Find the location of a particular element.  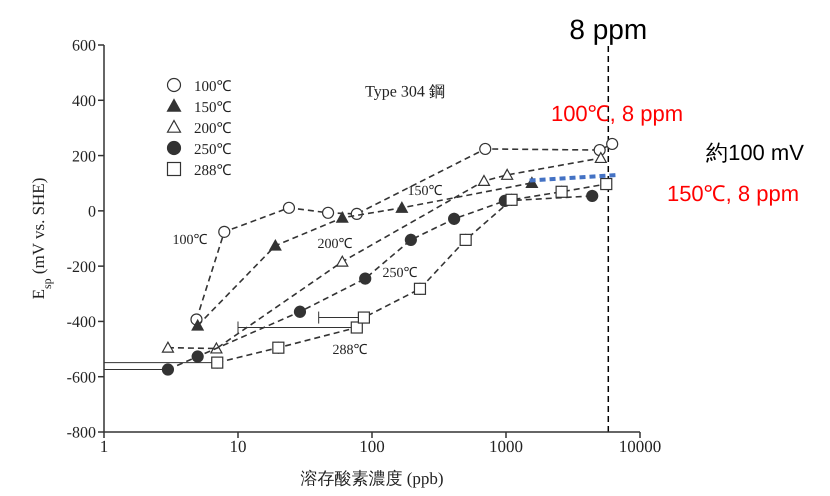

annotation: 200℃ is located at coordinates (335, 244).